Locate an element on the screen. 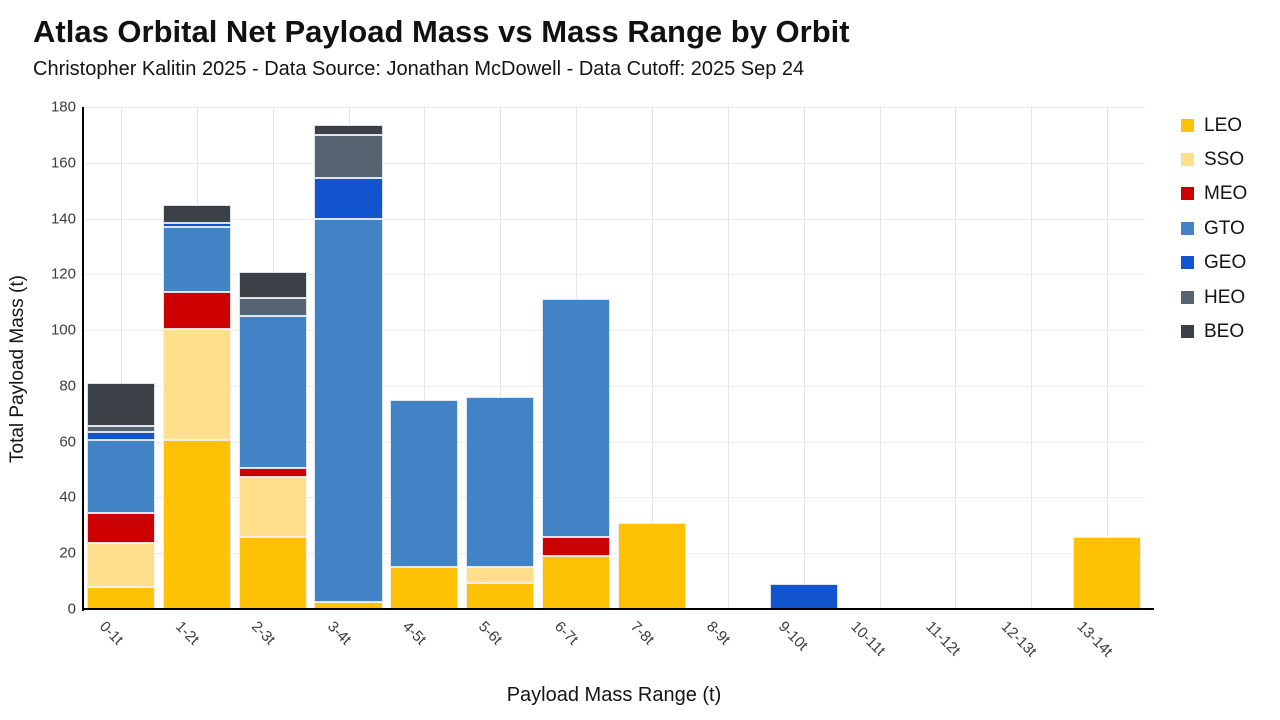 Image resolution: width=1280 pixels, height=720 pixels. x-tick-label: 13-14t is located at coordinates (1094, 639).